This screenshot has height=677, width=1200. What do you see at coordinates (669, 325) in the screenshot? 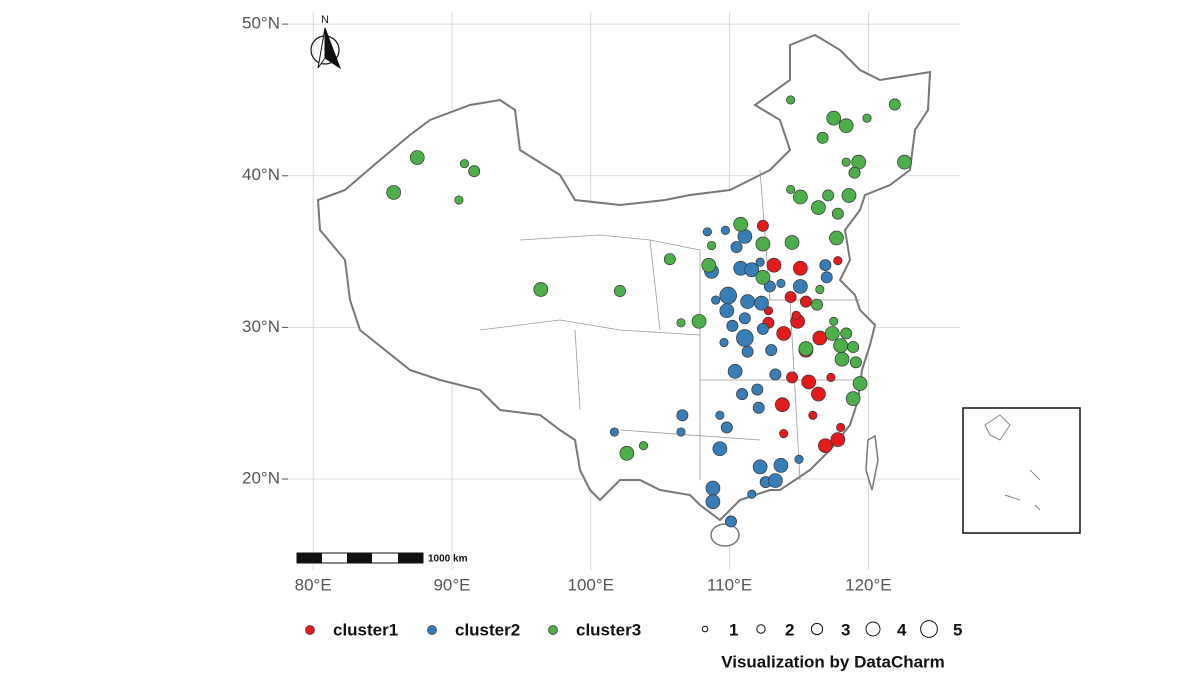
I see `province-borders` at bounding box center [669, 325].